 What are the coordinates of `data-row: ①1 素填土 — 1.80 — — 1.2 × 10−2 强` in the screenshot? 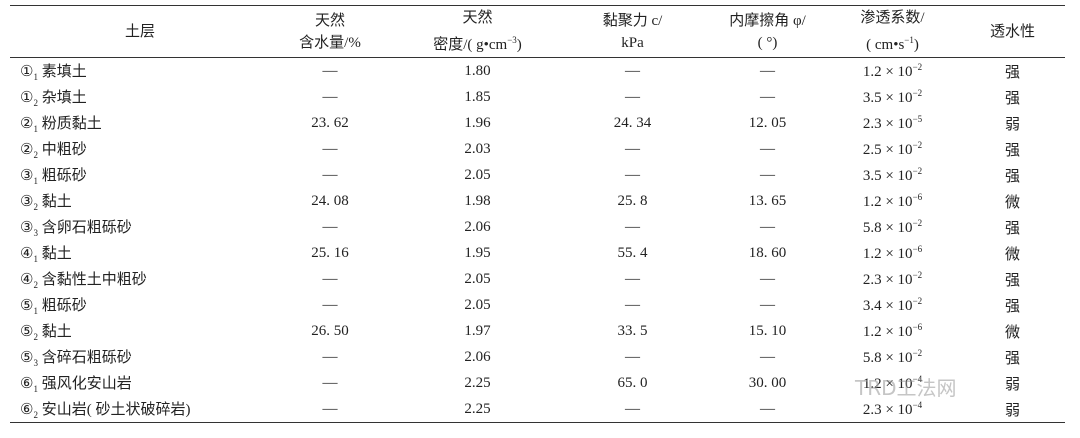 It's located at (537, 71).